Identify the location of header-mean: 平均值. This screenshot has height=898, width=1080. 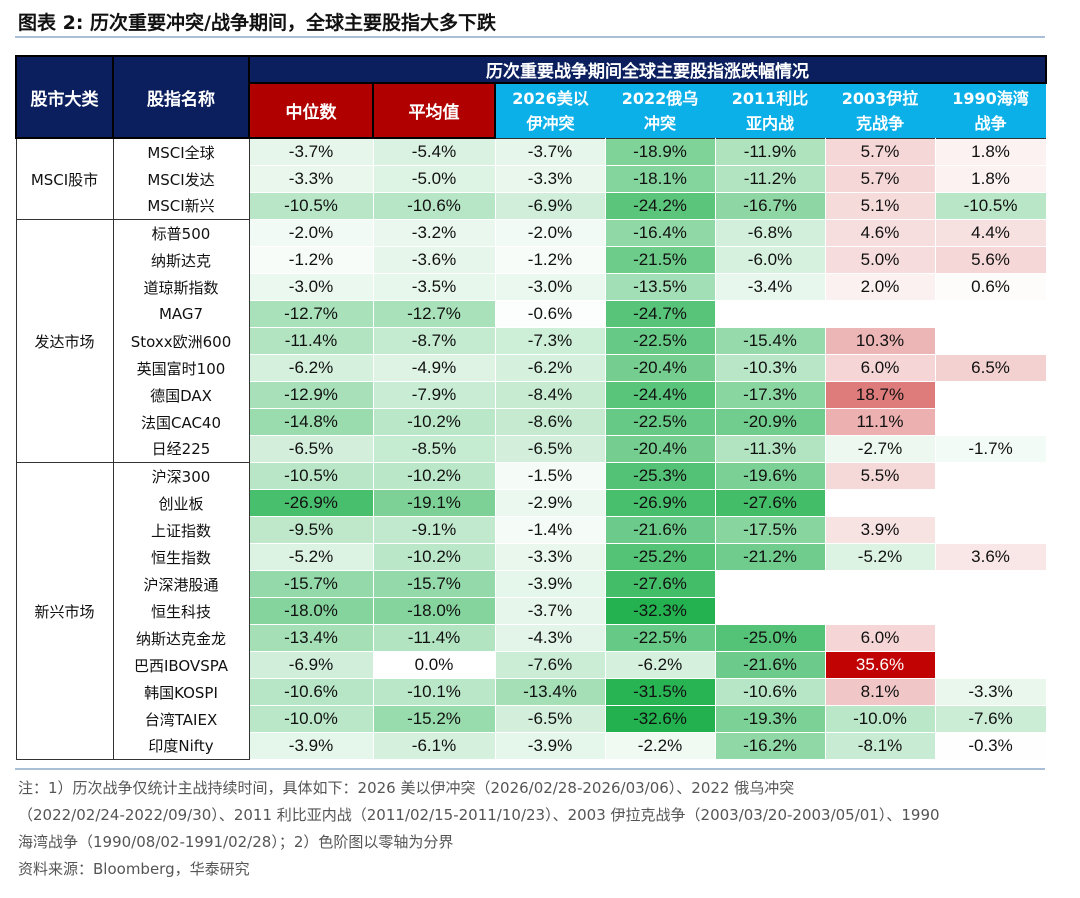
(434, 110).